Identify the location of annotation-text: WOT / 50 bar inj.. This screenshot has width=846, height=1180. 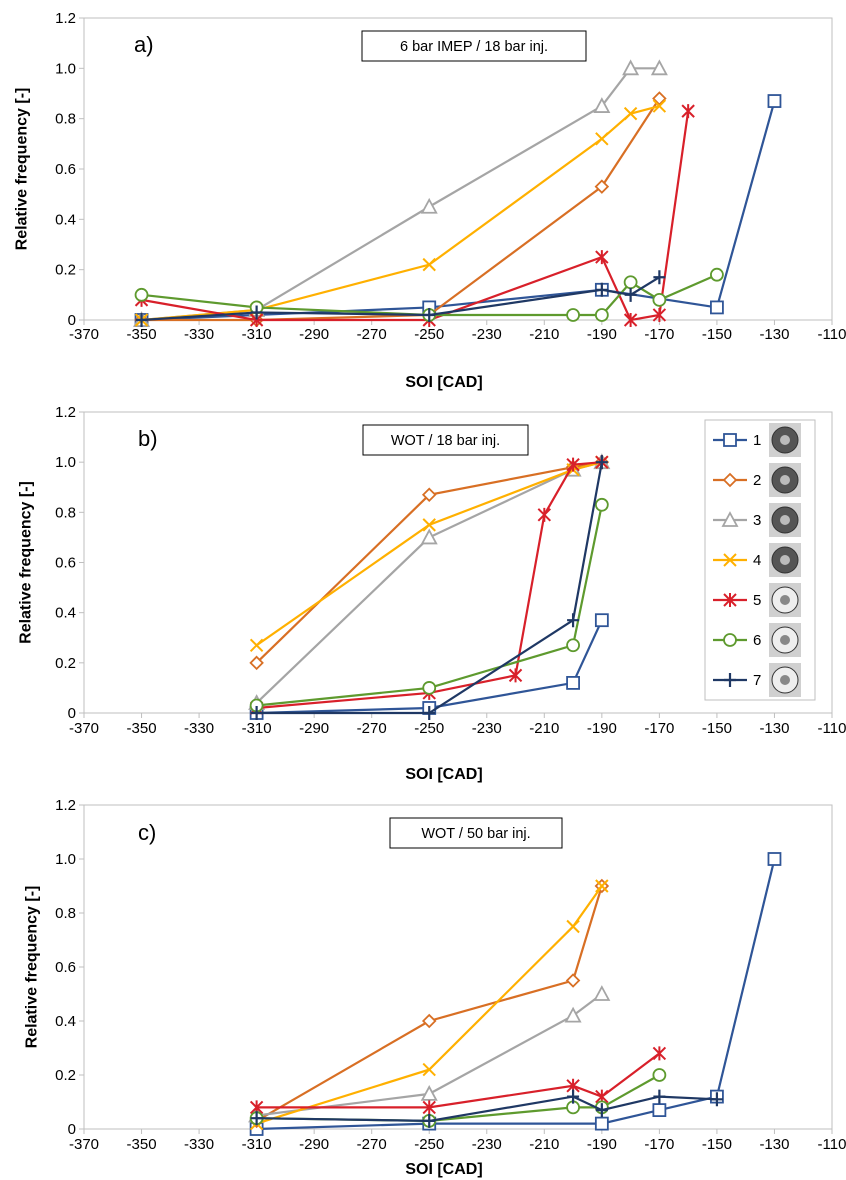
(475, 834).